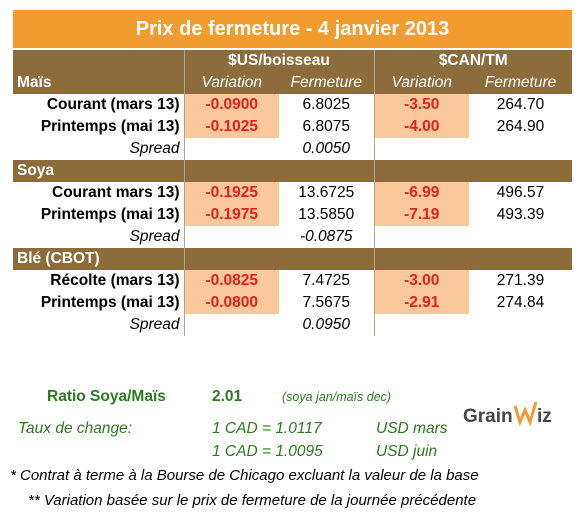  What do you see at coordinates (488, 416) in the screenshot?
I see `svg-text: Grain` at bounding box center [488, 416].